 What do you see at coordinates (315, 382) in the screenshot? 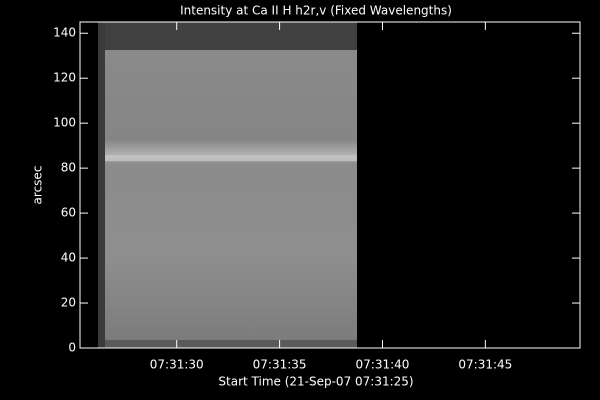
I see `x-axis-label: Start Time (21-Sep-07 07:31:25)` at bounding box center [315, 382].